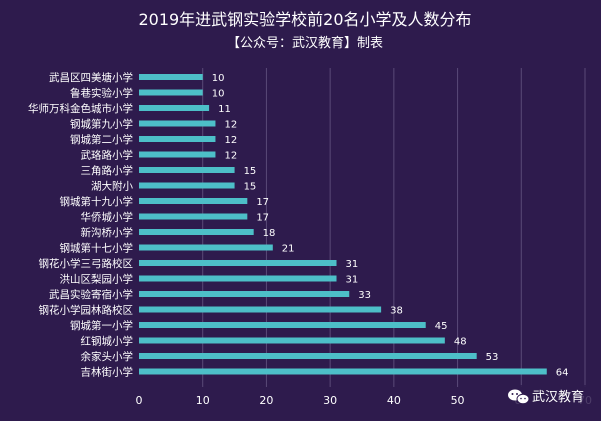 This screenshot has width=601, height=421. What do you see at coordinates (86, 310) in the screenshot?
I see `category-label: 钢花小学园林路校区` at bounding box center [86, 310].